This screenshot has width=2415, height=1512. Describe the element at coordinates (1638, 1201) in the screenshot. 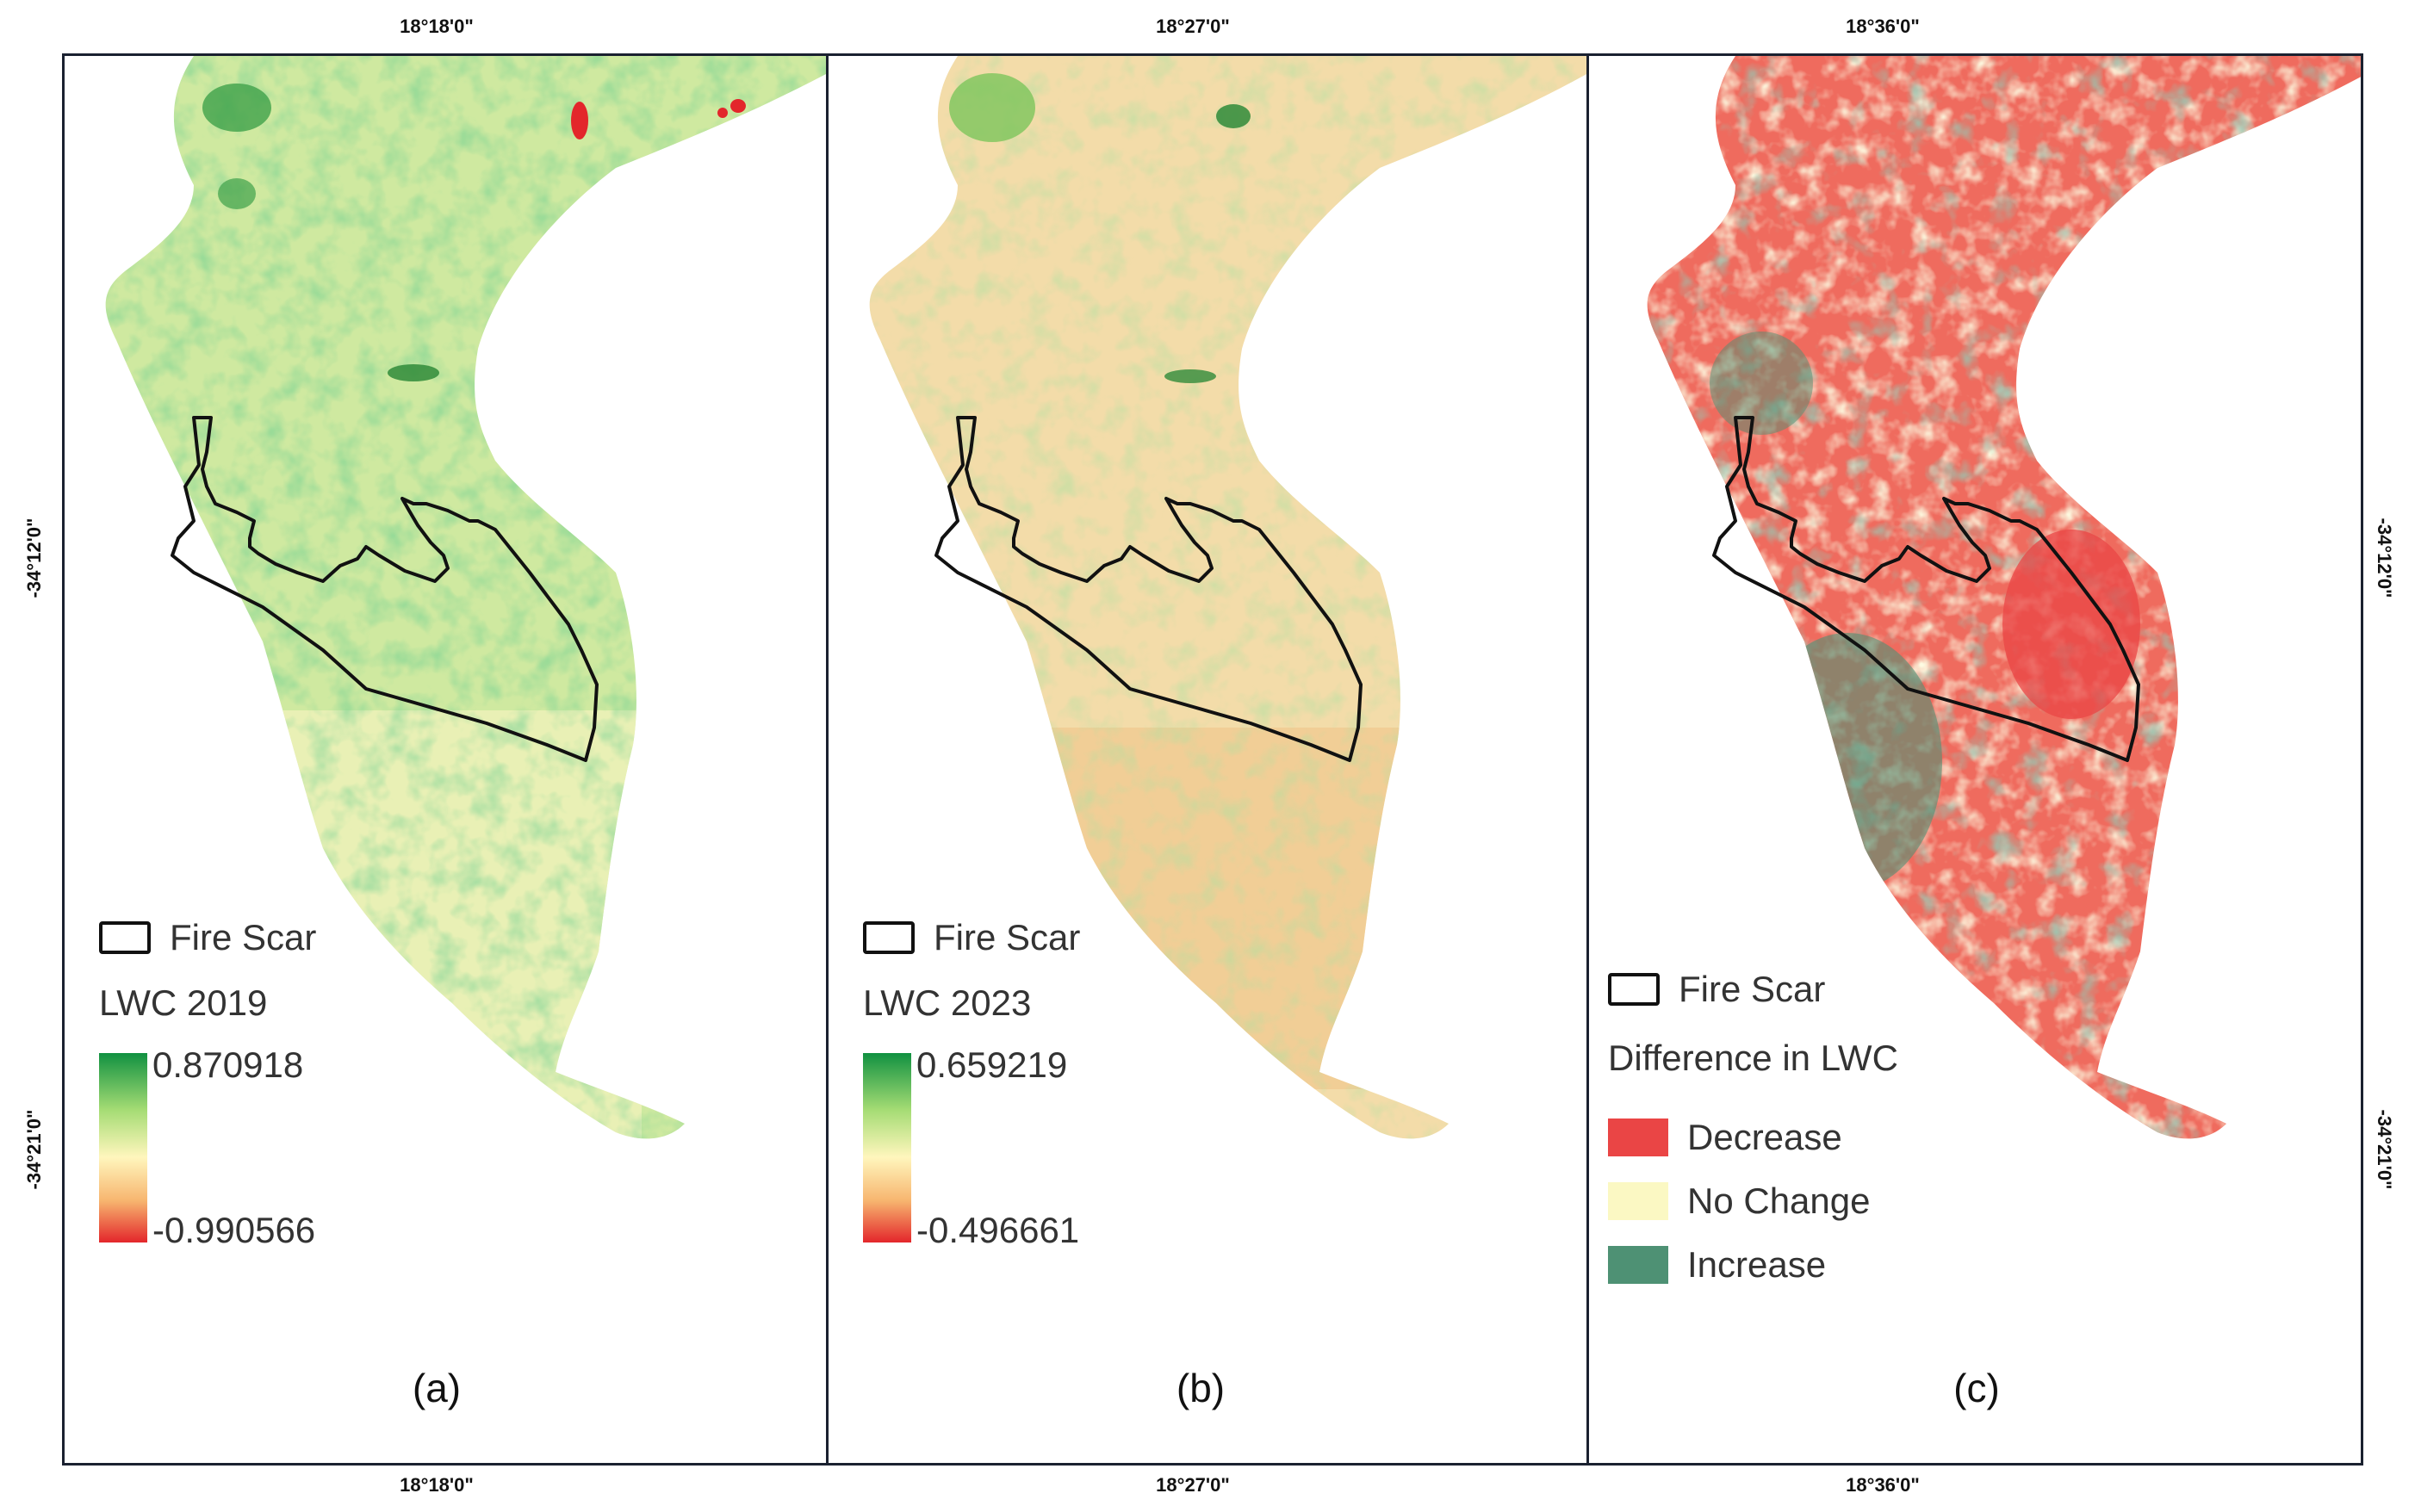

I see `no-change-swatch` at that location.